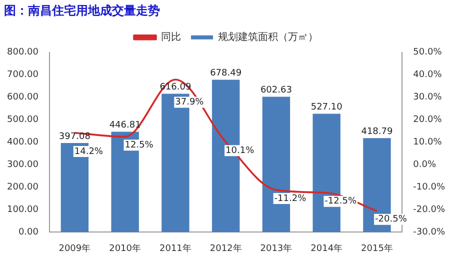  I want to click on data-label: 397.08, so click(74, 137).